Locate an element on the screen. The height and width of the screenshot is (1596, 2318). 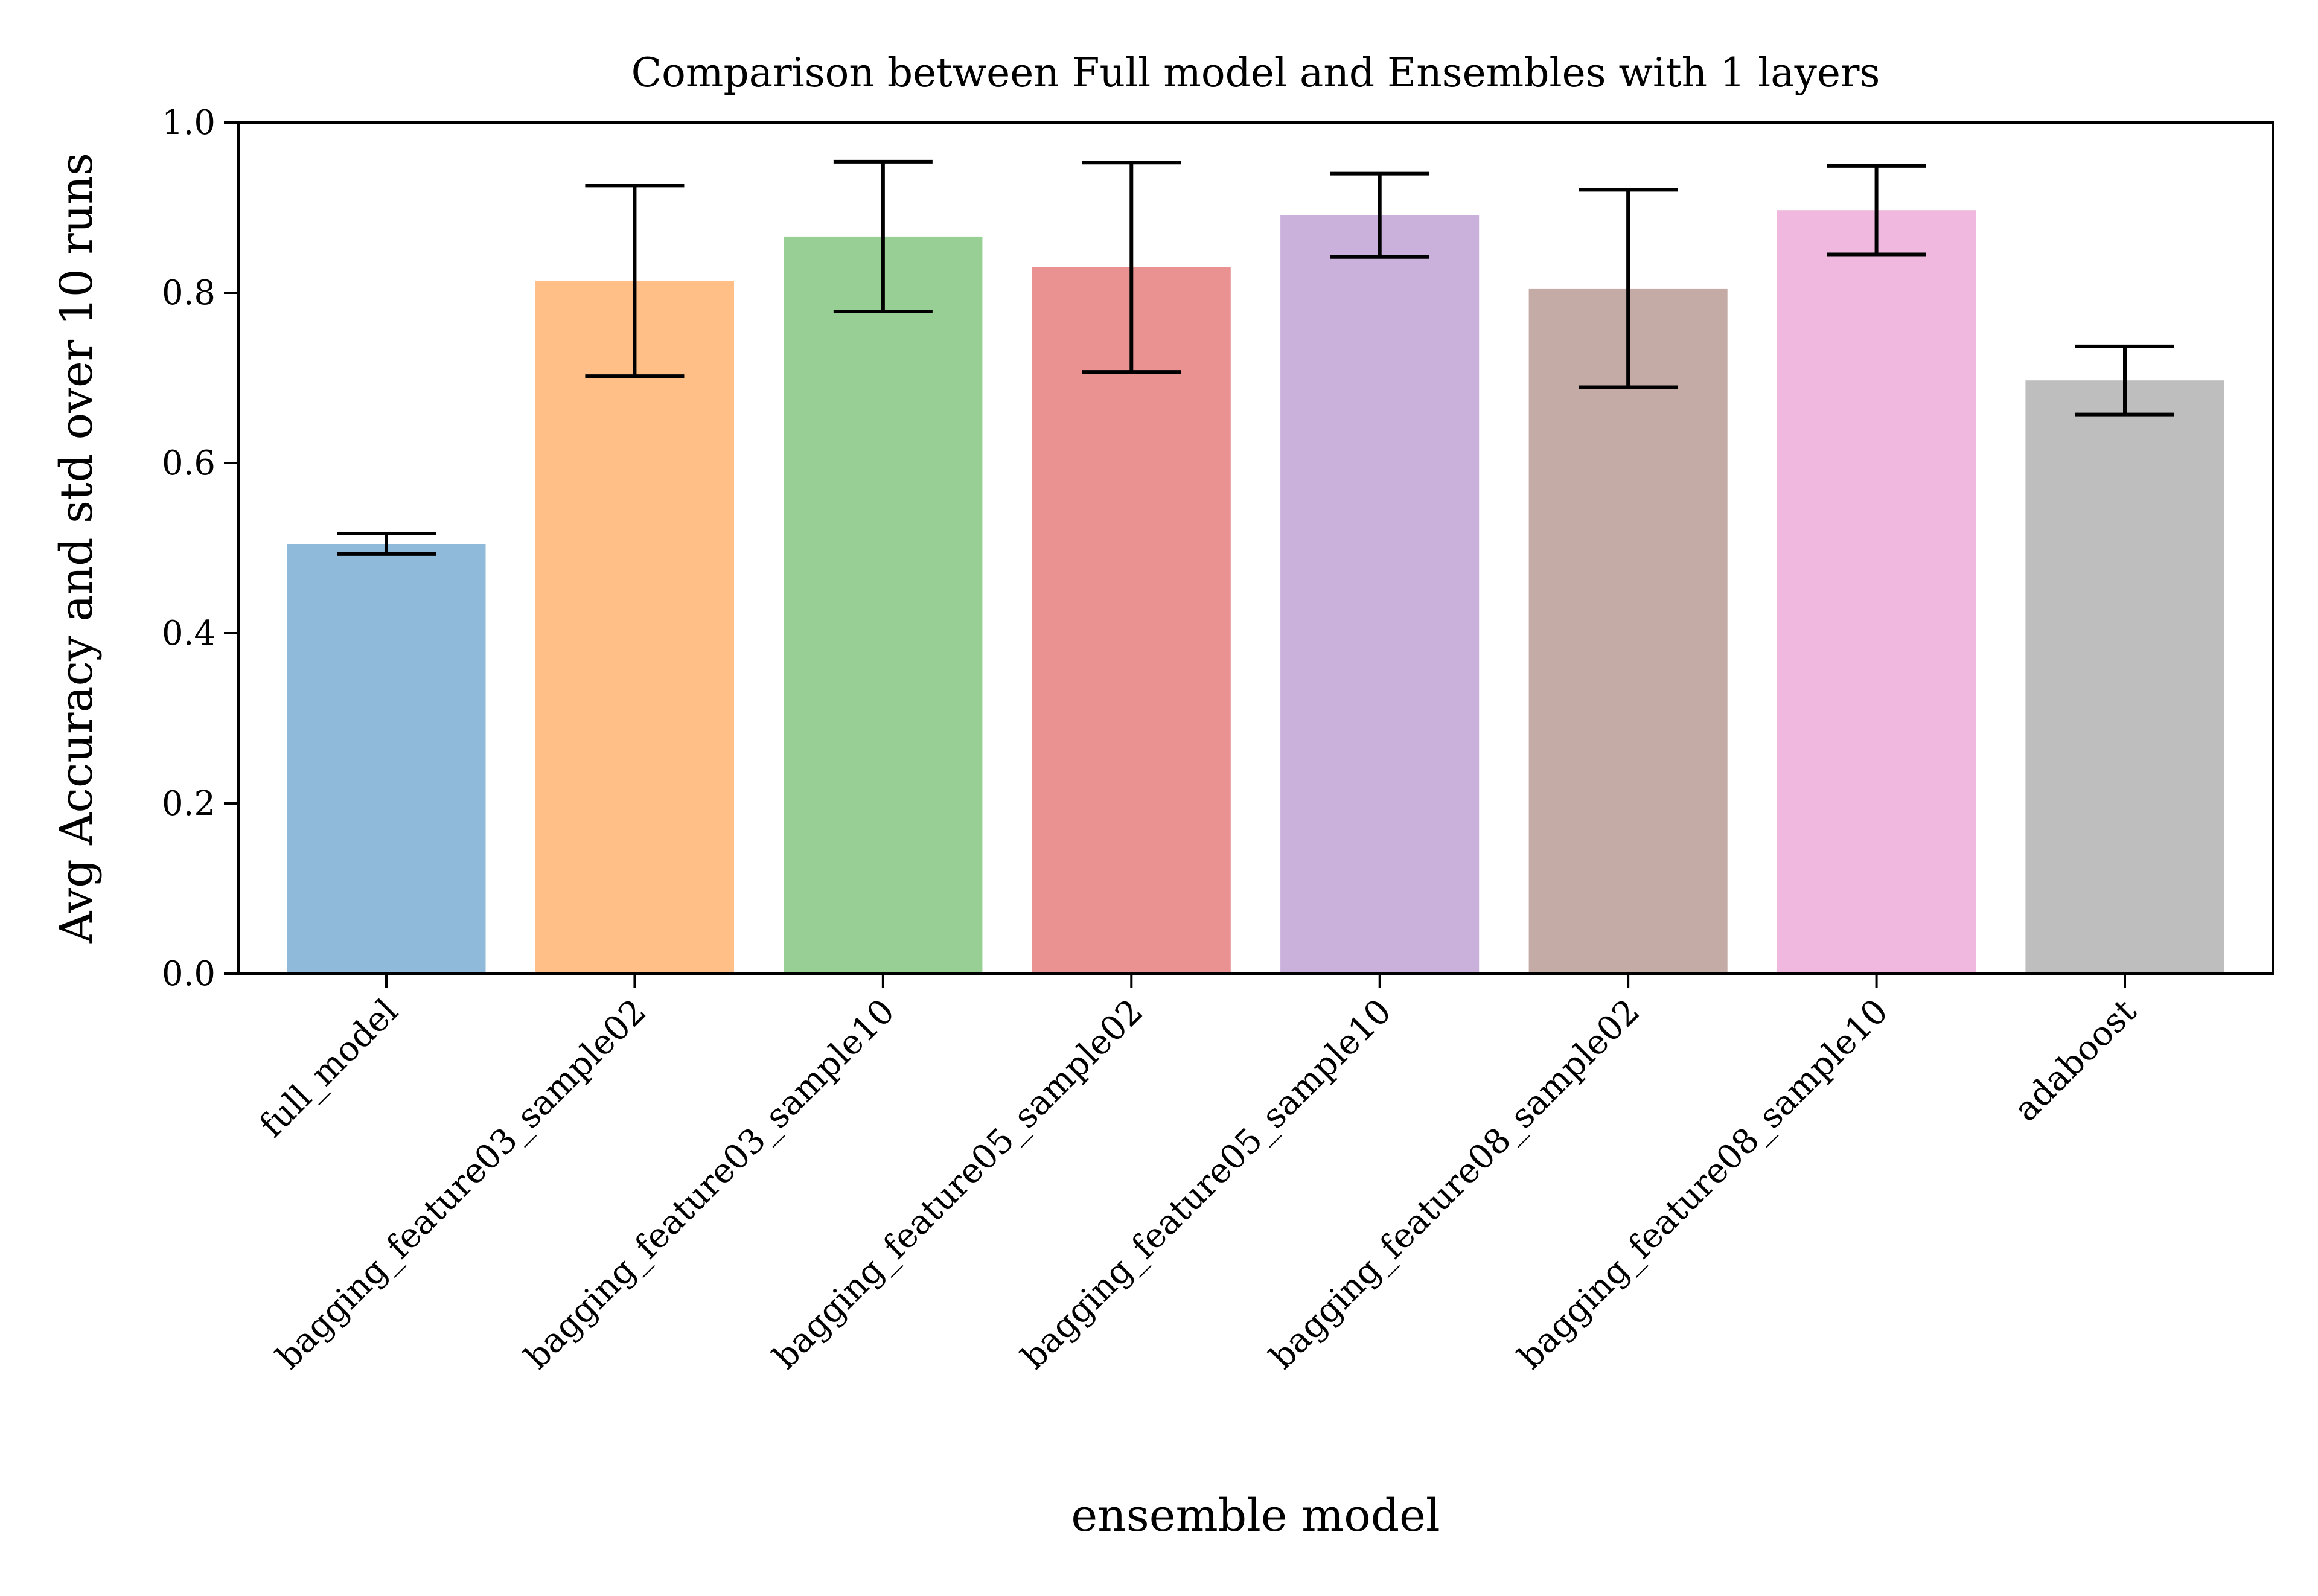
bar-bagging_feature05_sample10 is located at coordinates (1380, 594).